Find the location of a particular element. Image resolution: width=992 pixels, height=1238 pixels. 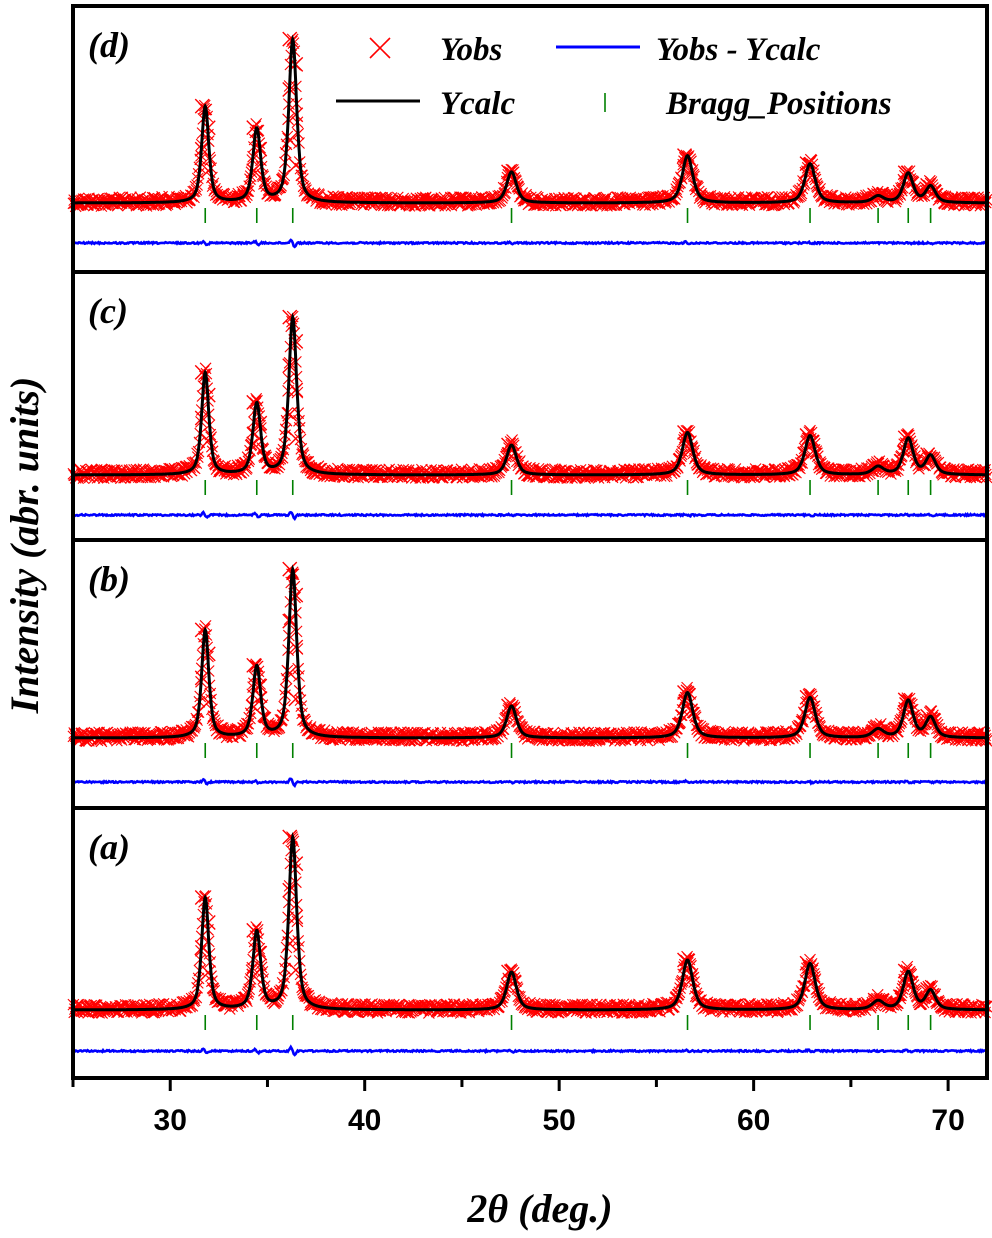

legend-label-yobs: Yobs is located at coordinates (471, 50).